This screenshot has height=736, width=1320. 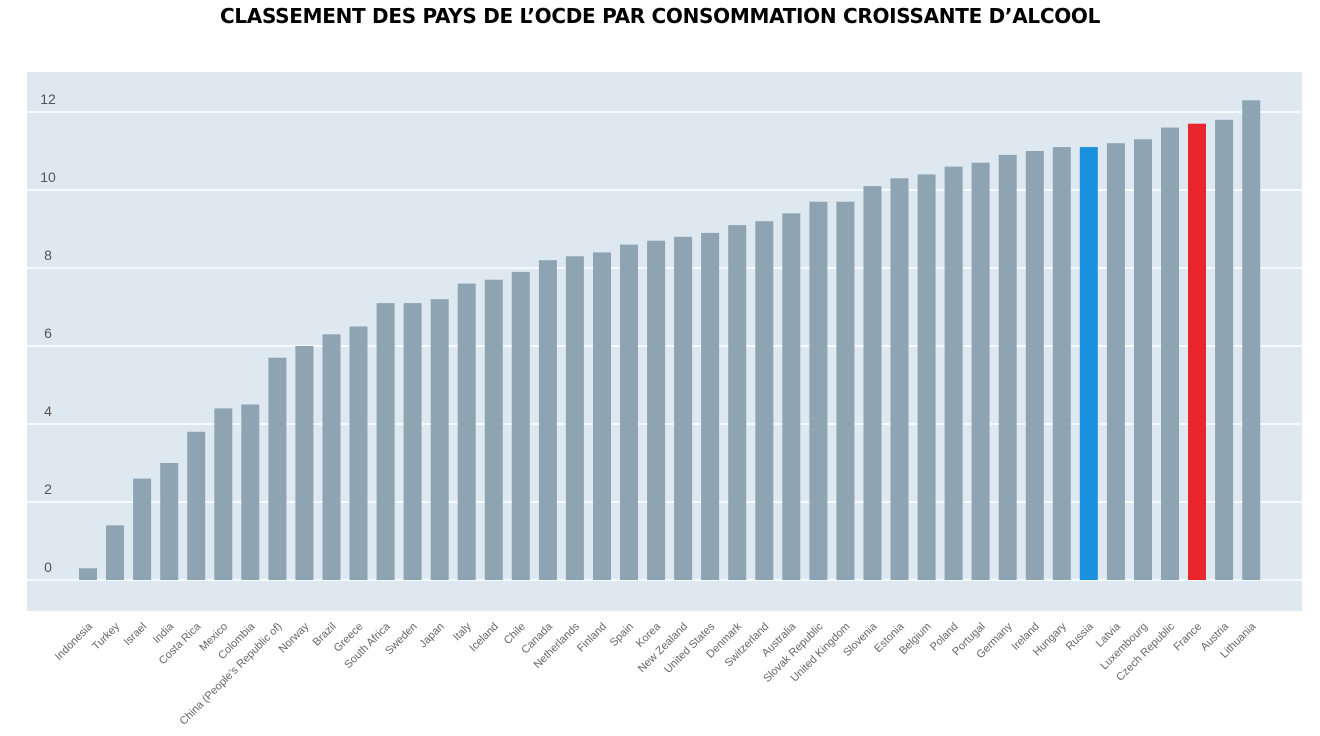 What do you see at coordinates (1080, 636) in the screenshot?
I see `x-tick-label: Russia` at bounding box center [1080, 636].